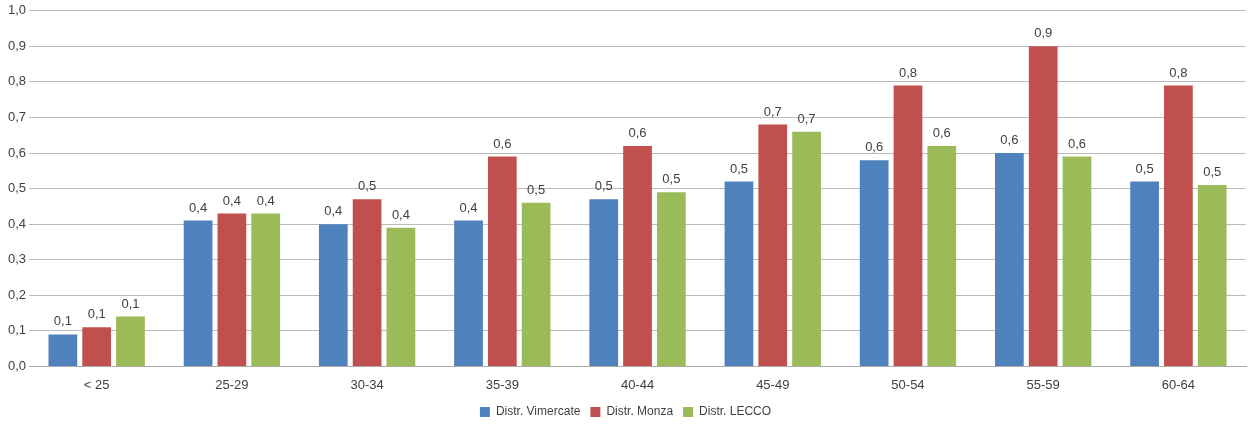 The image size is (1256, 428). What do you see at coordinates (367, 384) in the screenshot?
I see `x-tick-label: 30-34` at bounding box center [367, 384].